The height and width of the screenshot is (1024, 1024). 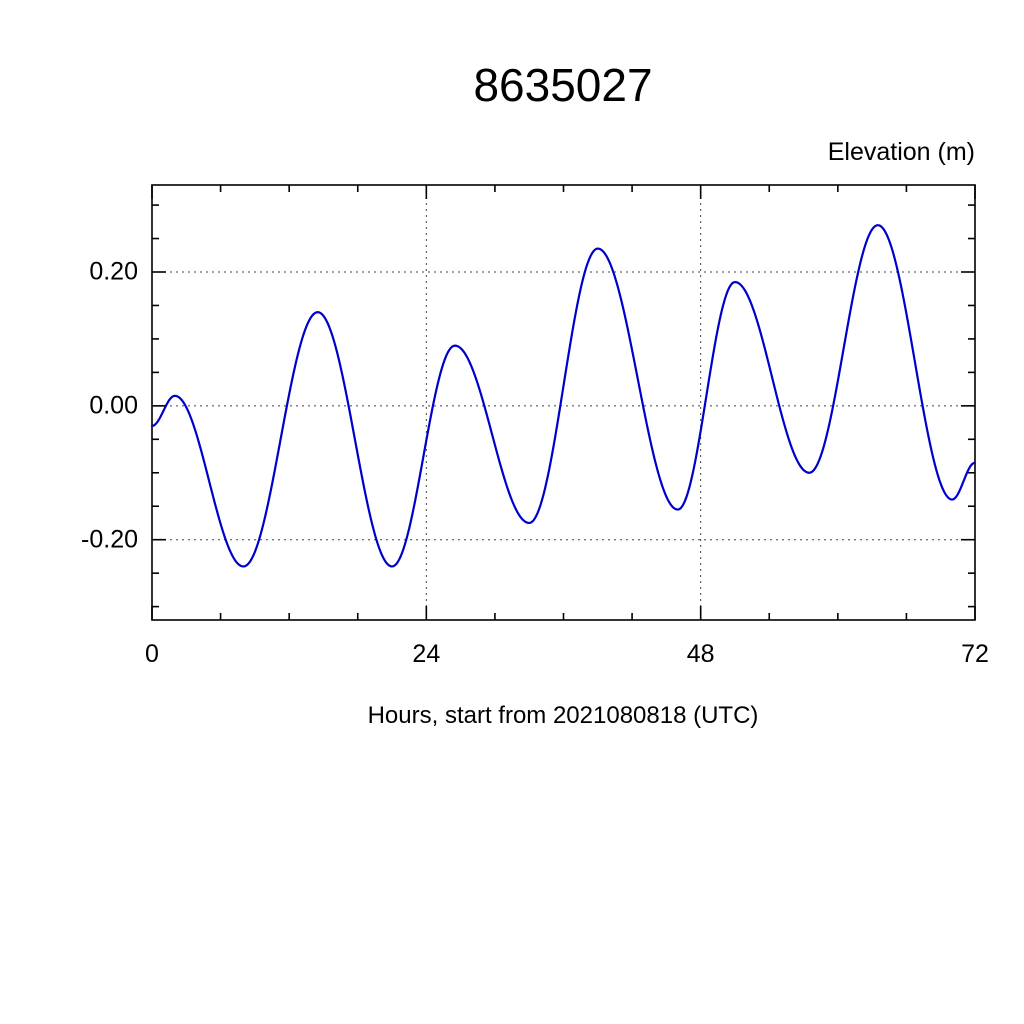 I want to click on y-tick-label: 0.00, so click(x=113, y=405).